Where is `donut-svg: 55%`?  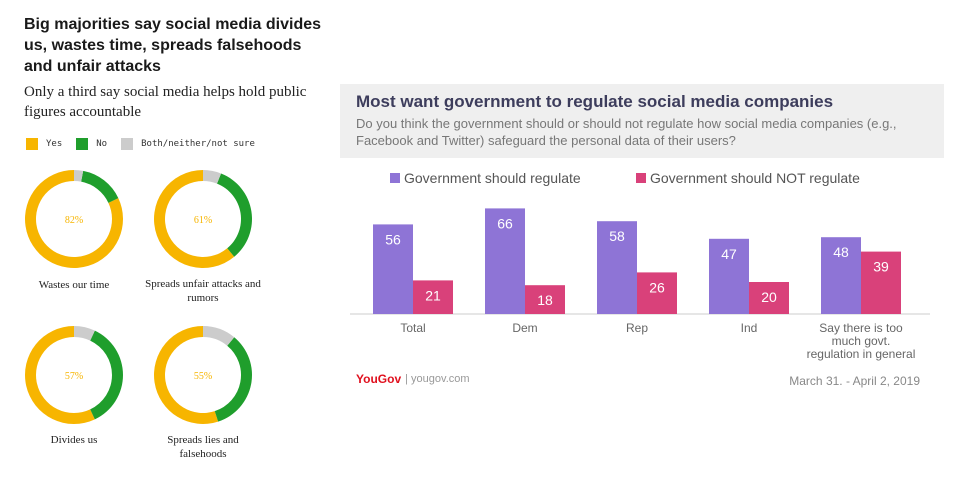
donut-svg: 55% is located at coordinates (202, 375).